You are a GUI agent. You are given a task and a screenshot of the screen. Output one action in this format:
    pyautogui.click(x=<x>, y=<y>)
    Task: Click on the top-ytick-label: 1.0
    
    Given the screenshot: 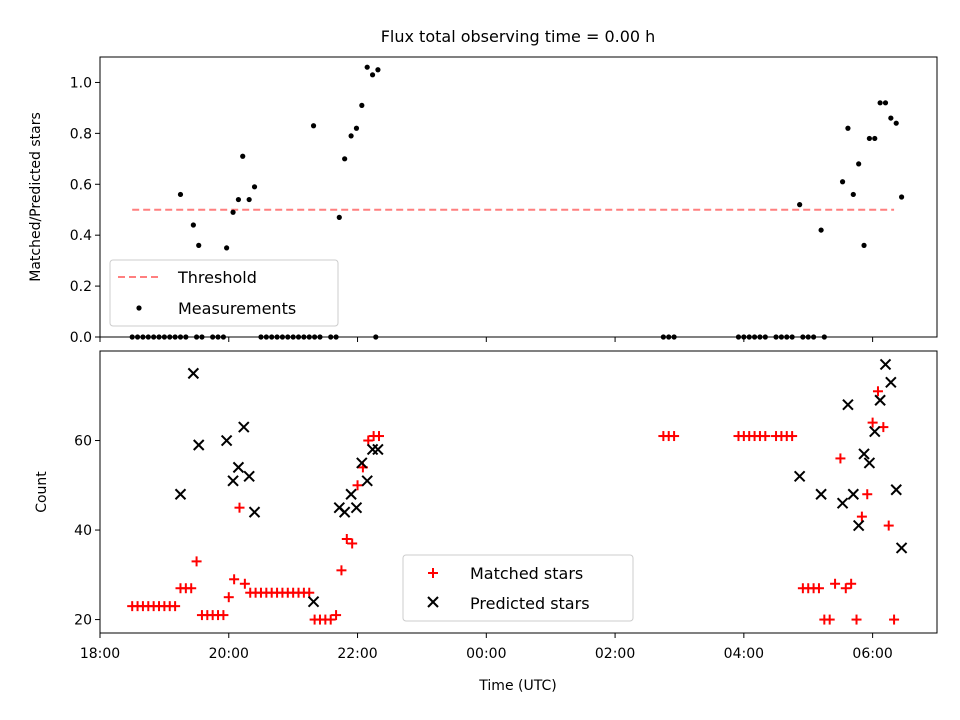 What is the action you would take?
    pyautogui.click(x=81, y=83)
    